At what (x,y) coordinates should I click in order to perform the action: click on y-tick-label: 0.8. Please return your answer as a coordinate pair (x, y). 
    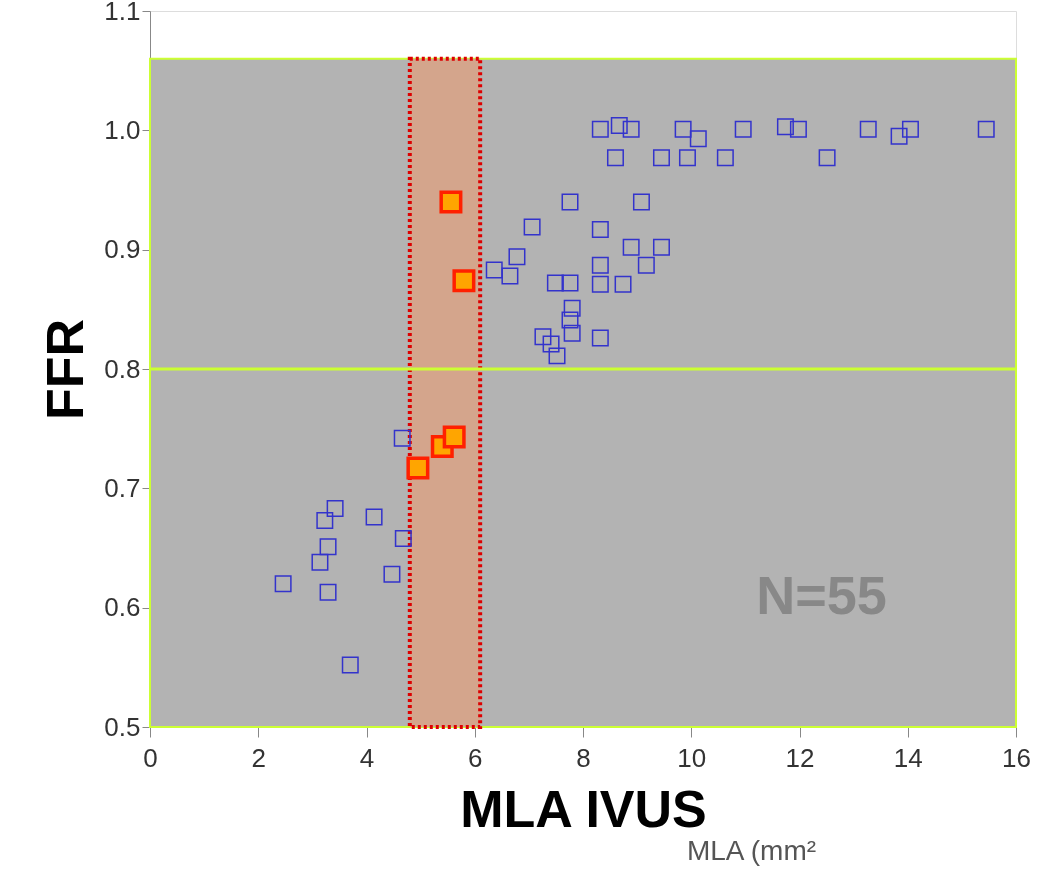
    Looking at the image, I should click on (122, 368).